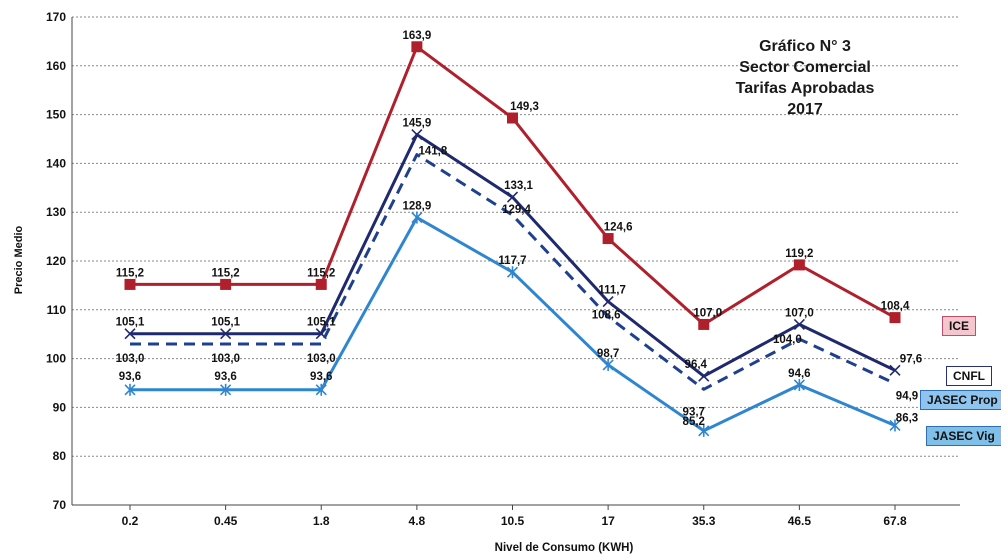 The image size is (1001, 554). Describe the element at coordinates (56, 66) in the screenshot. I see `y-tick-label: 160` at that location.